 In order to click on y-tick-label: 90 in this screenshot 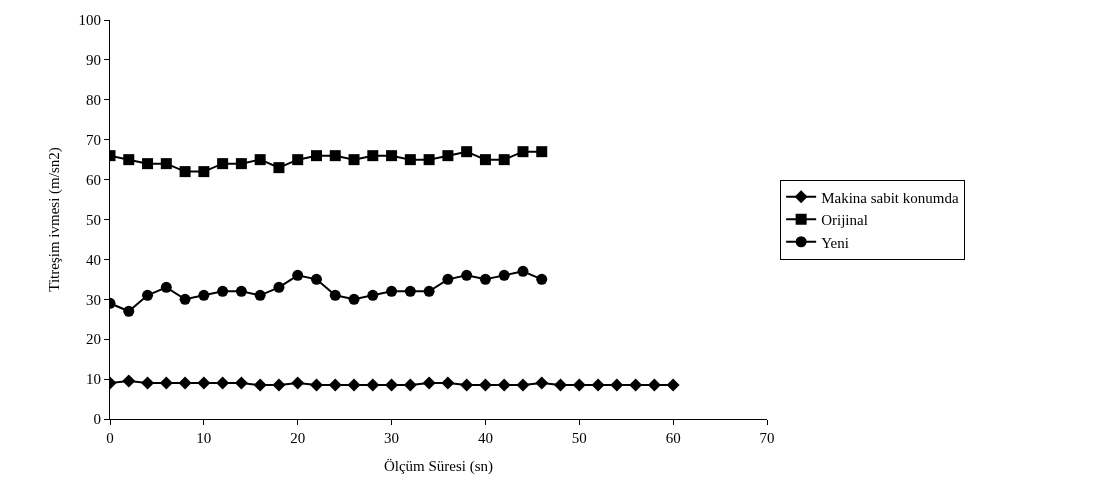, I will do `click(93, 60)`.